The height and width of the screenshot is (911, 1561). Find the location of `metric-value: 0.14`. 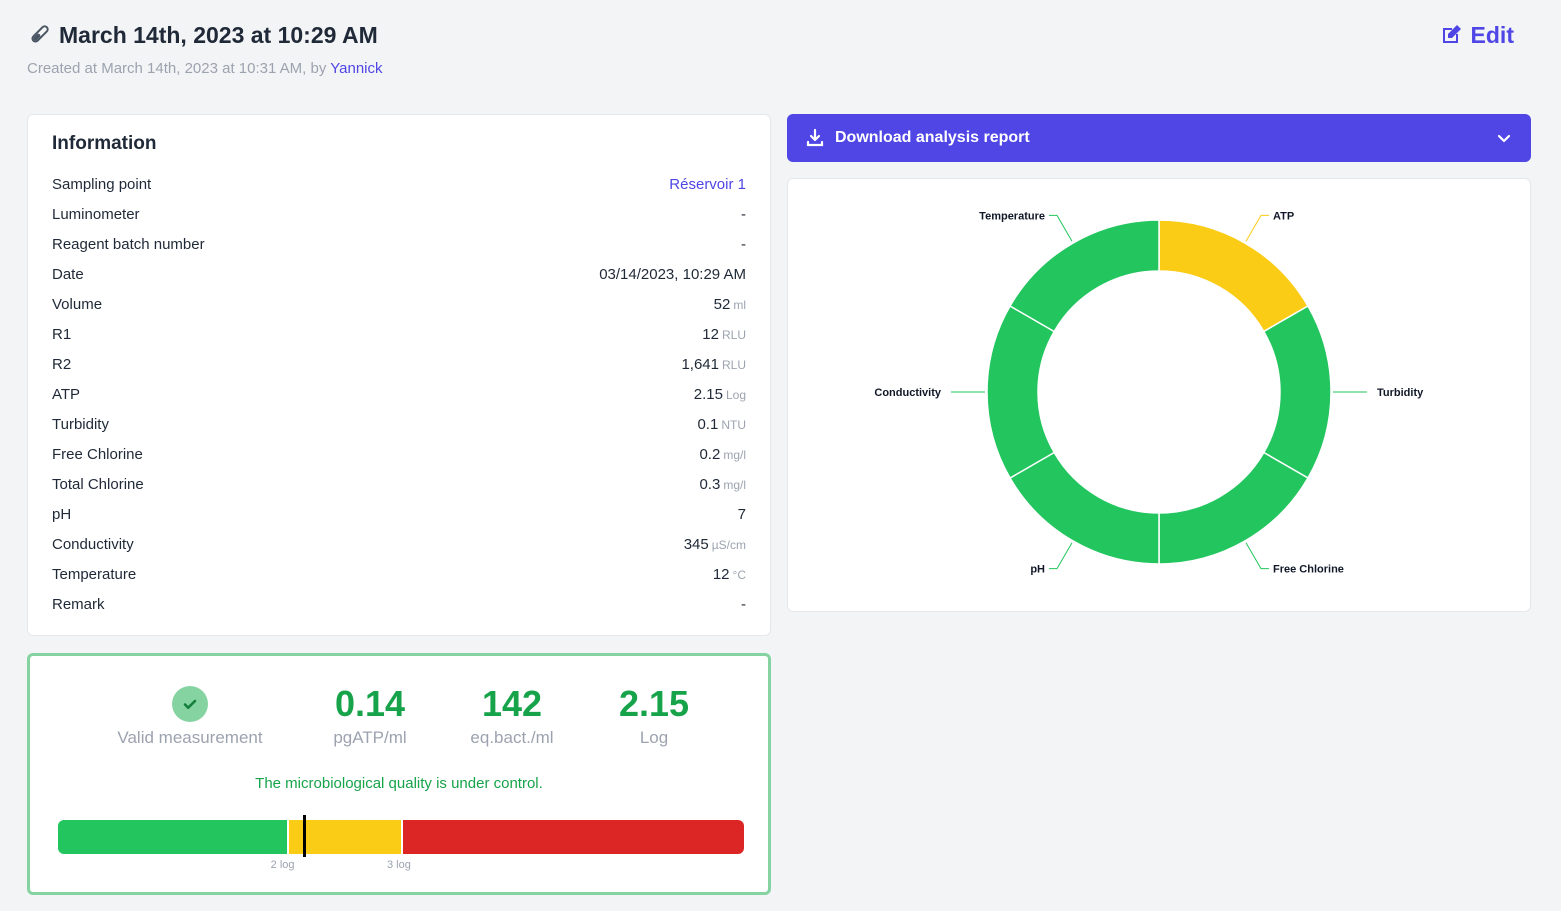

metric-value: 0.14 is located at coordinates (370, 703).